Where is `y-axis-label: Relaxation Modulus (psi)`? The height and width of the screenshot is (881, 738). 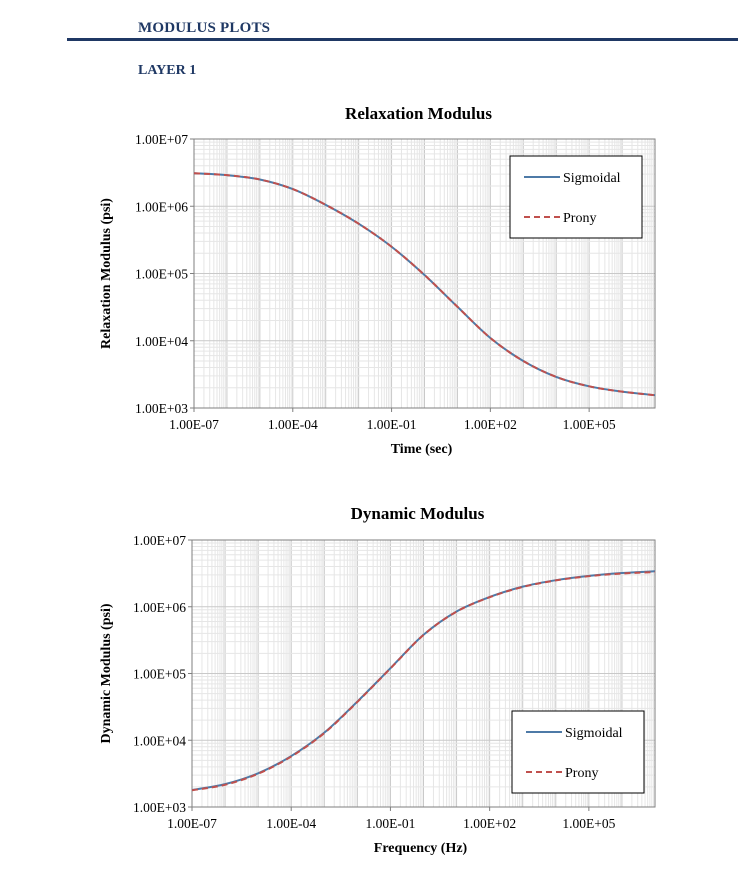 y-axis-label: Relaxation Modulus (psi) is located at coordinates (106, 273).